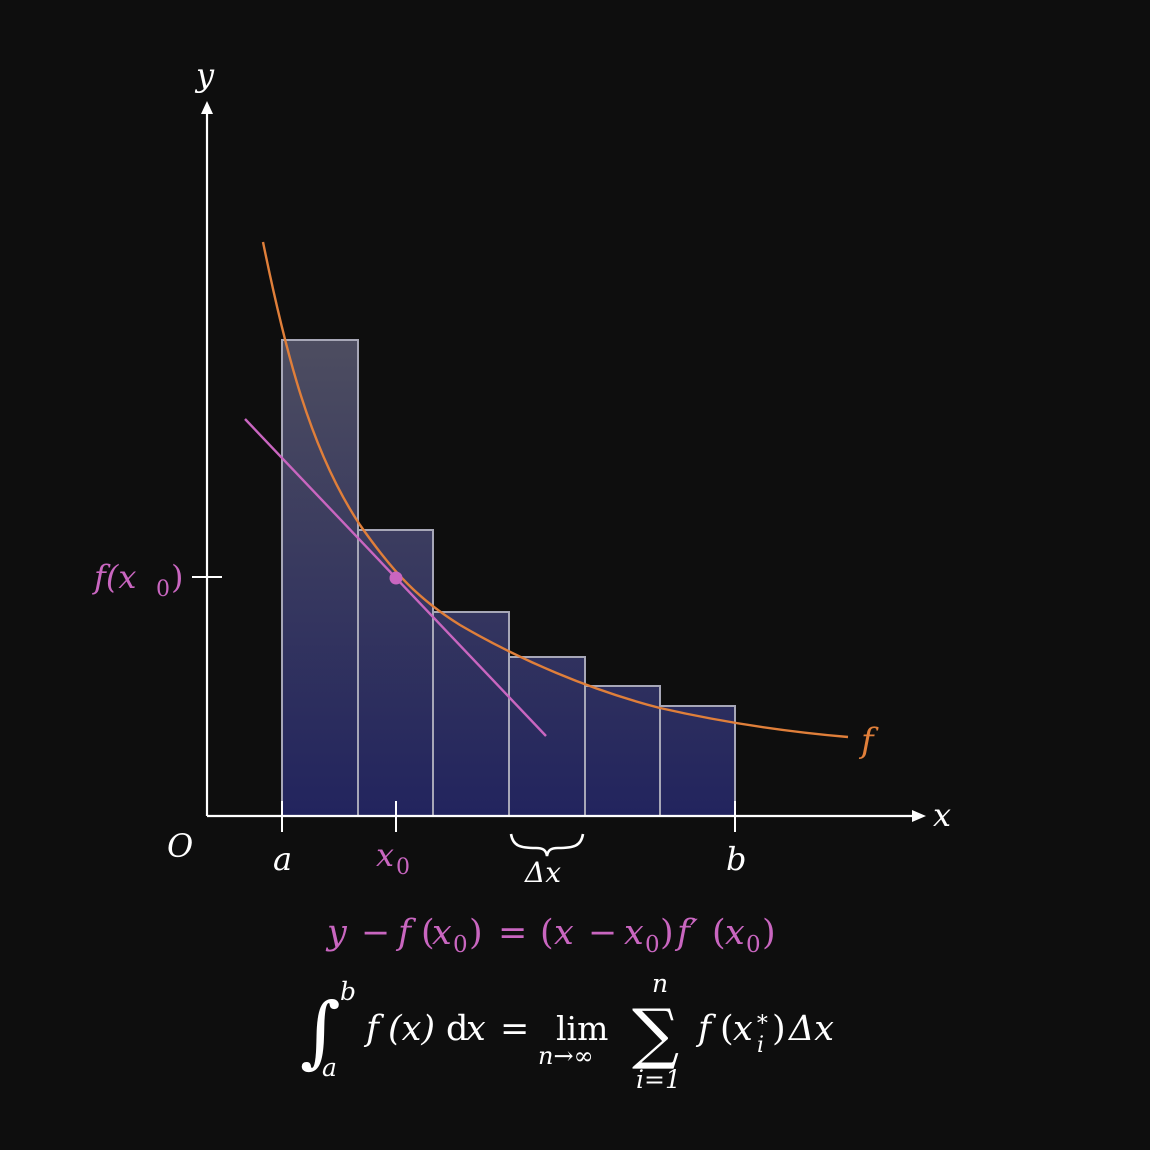 The width and height of the screenshot is (1150, 1150). What do you see at coordinates (403, 867) in the screenshot?
I see `x0-subscript: 0` at bounding box center [403, 867].